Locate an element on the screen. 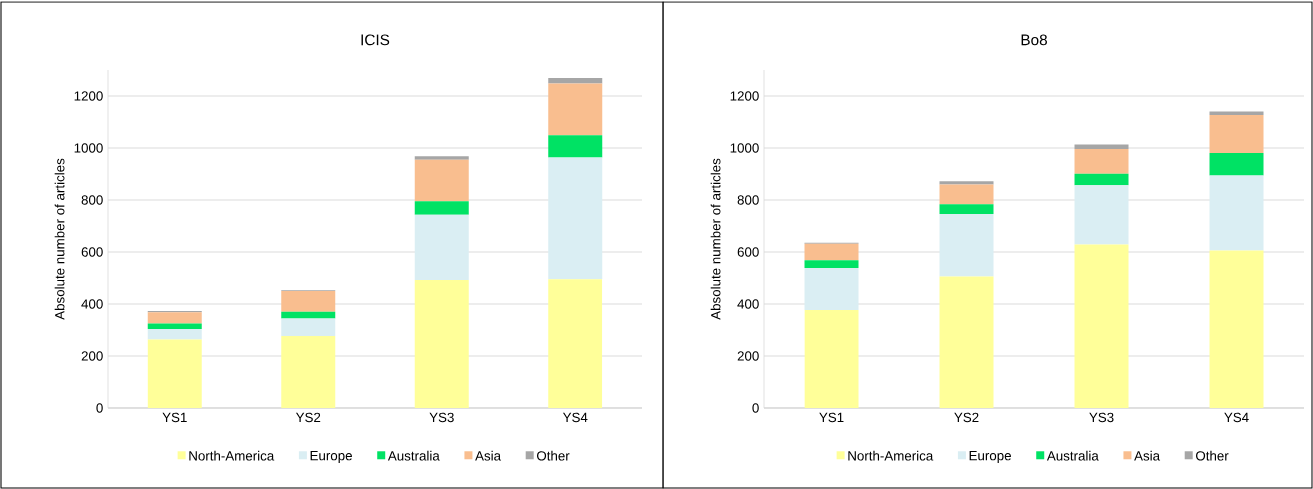 This screenshot has height=489, width=1313. chart-title: Bo8 is located at coordinates (1034, 40).